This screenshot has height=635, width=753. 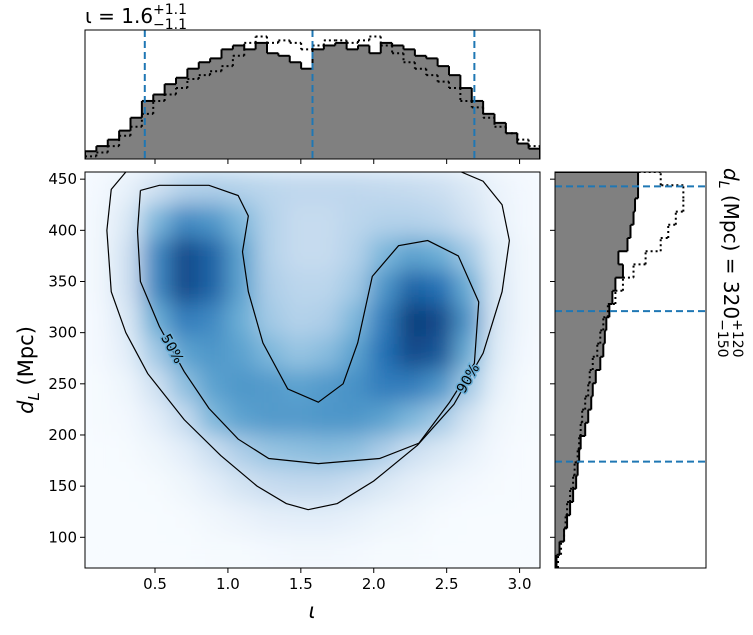 What do you see at coordinates (311, 611) in the screenshot?
I see `x-axis-label: ι` at bounding box center [311, 611].